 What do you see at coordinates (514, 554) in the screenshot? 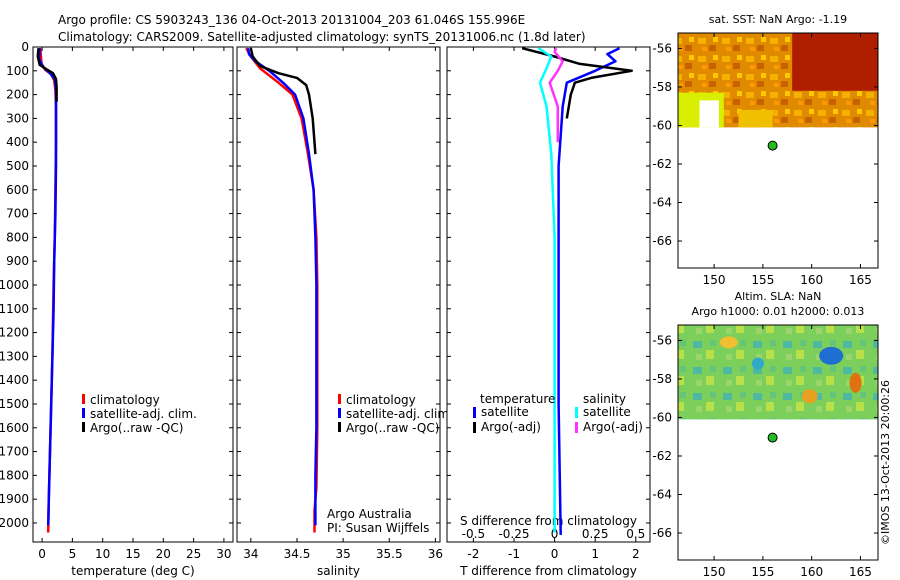
I see `x-tick-label: -1` at bounding box center [514, 554].